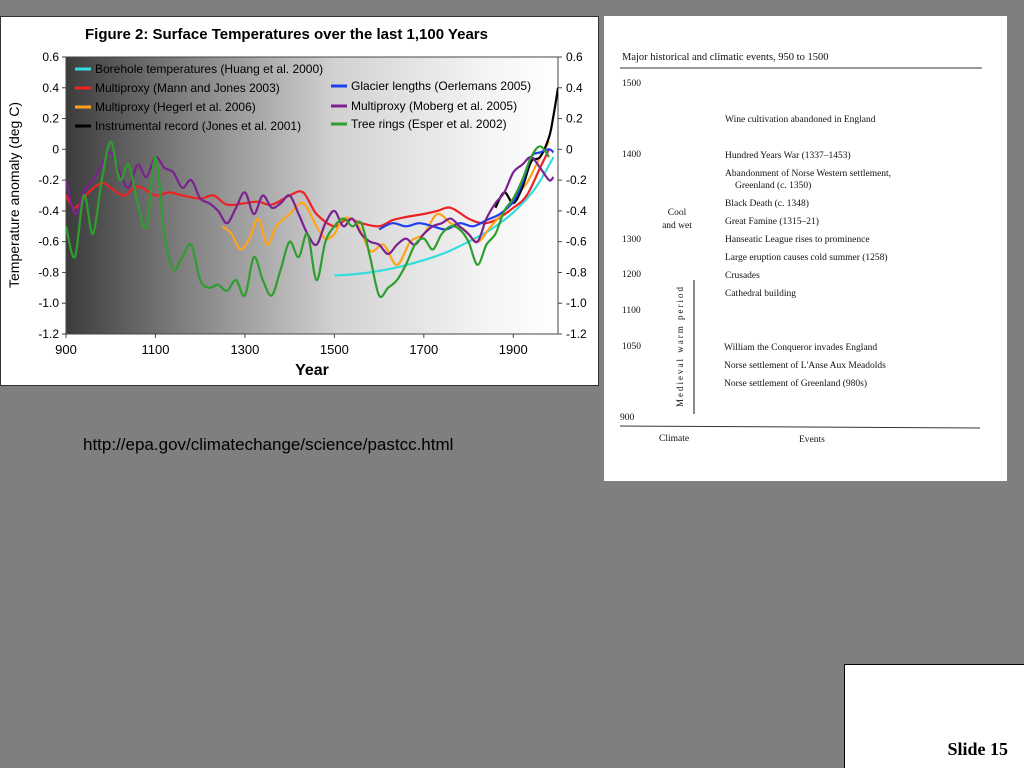 Image resolution: width=1024 pixels, height=768 pixels. Describe the element at coordinates (334, 349) in the screenshot. I see `x-tick-label: 1500` at that location.